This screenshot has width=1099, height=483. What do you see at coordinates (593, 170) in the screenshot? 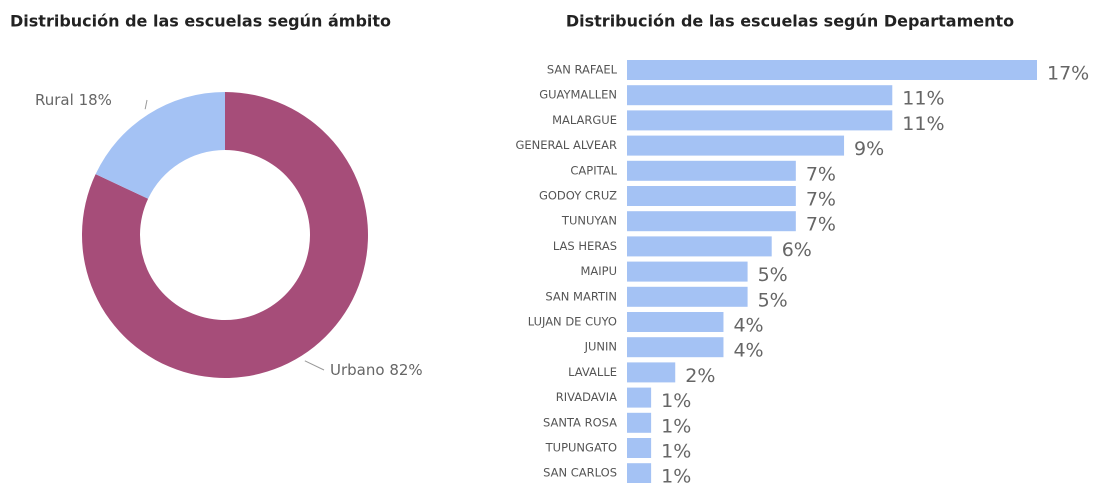
I see `category-label: CAPITAL` at bounding box center [593, 170].